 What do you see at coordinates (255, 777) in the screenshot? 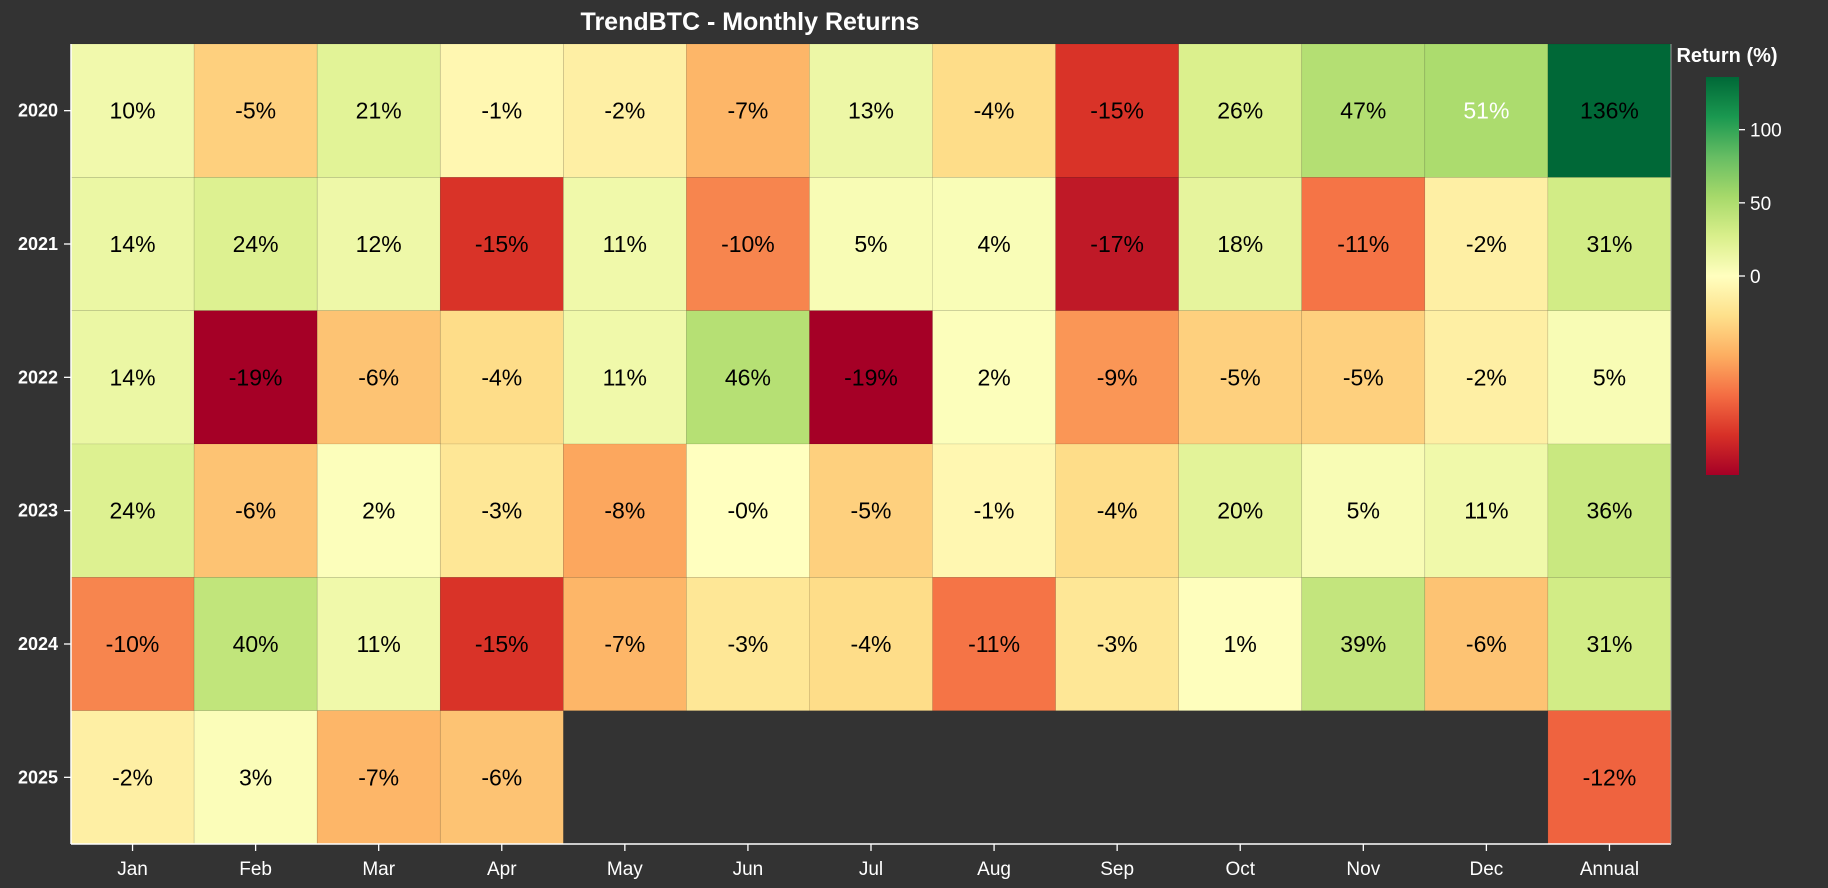
I see `cell-label: 3%` at bounding box center [255, 777].